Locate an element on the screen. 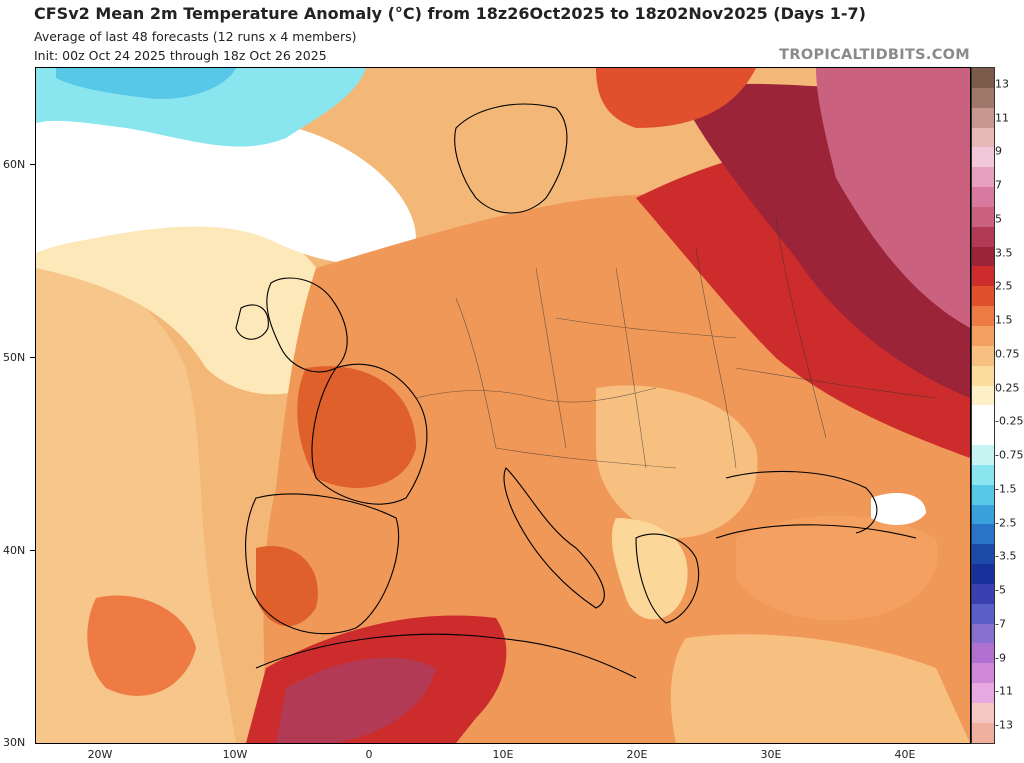  lon-label-20e: 20E is located at coordinates (637, 754).